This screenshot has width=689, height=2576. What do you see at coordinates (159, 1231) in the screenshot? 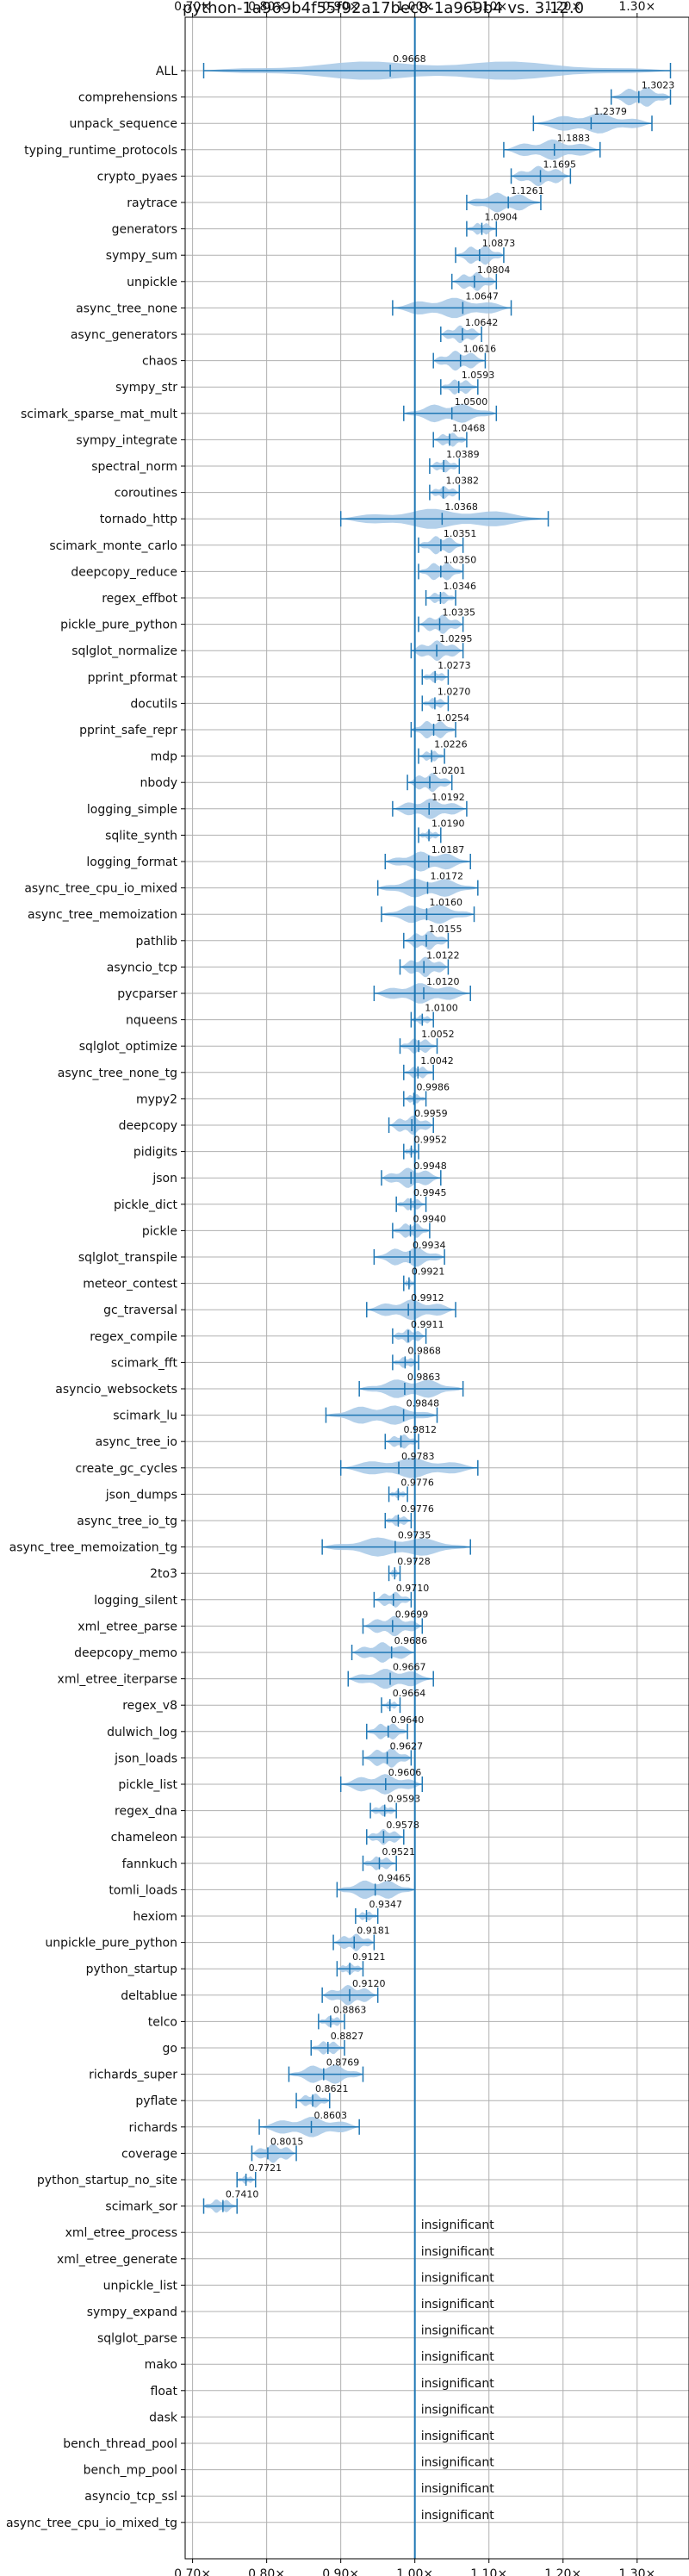
I see `benchmark-label: pickle` at bounding box center [159, 1231].